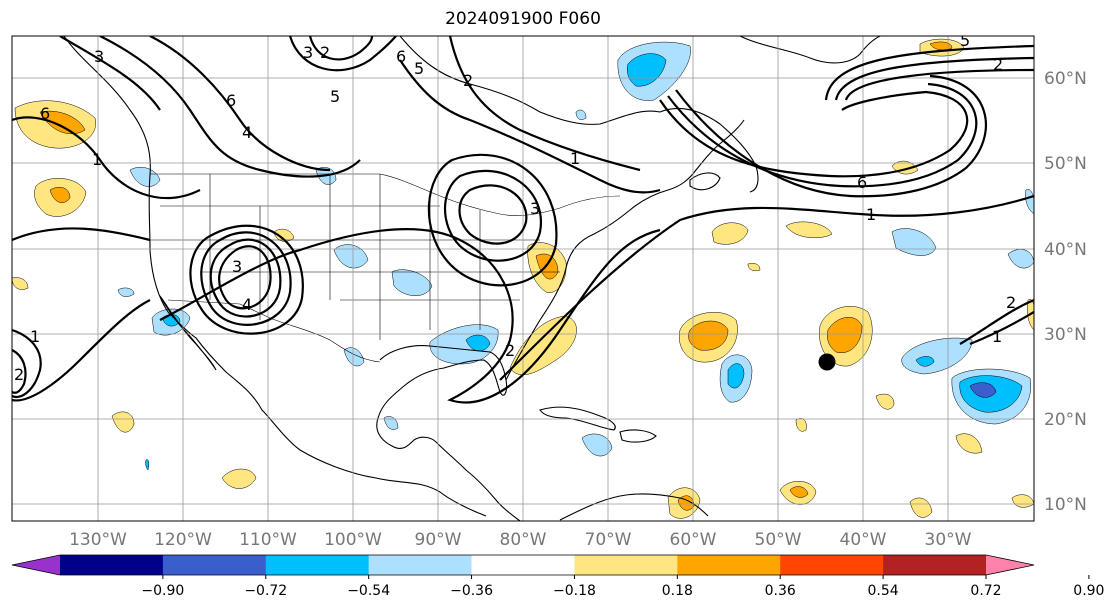 The image size is (1105, 615). Describe the element at coordinates (385, 194) in the screenshot. I see `us-canada-border` at that location.